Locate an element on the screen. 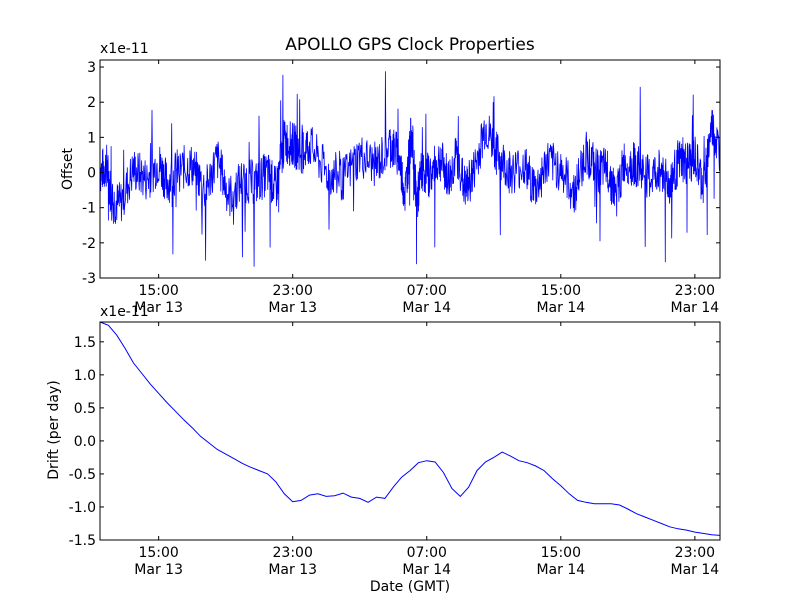 The image size is (800, 600). drift-scale-label: x1e-11 is located at coordinates (124, 312).